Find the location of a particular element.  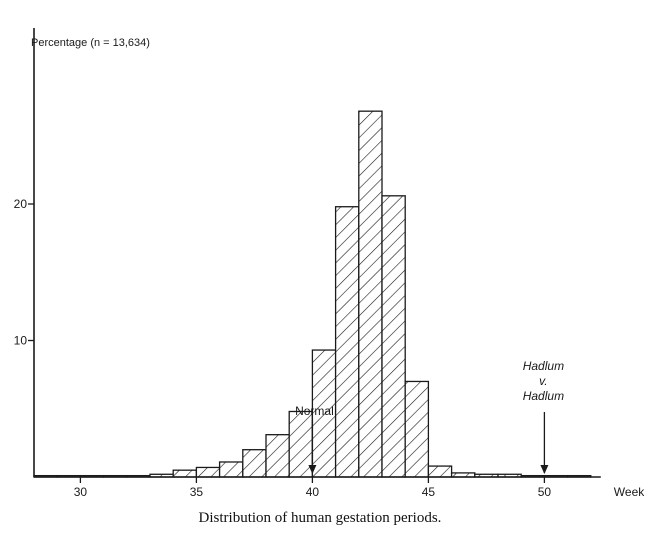

x-axis-label: Week is located at coordinates (629, 492).